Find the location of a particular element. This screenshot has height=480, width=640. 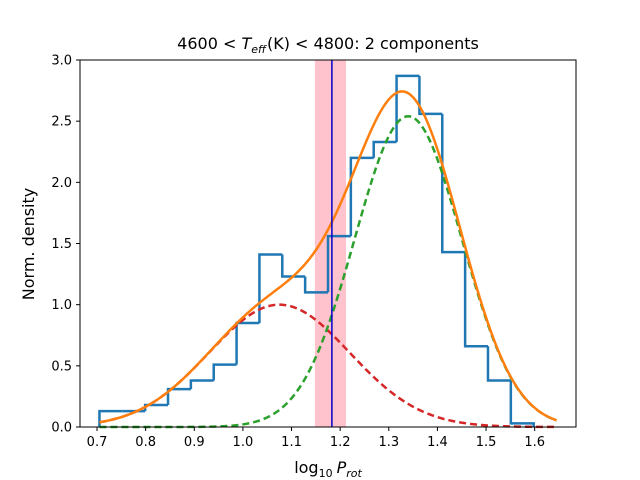

y-tick-label: 1.5 is located at coordinates (61, 244).